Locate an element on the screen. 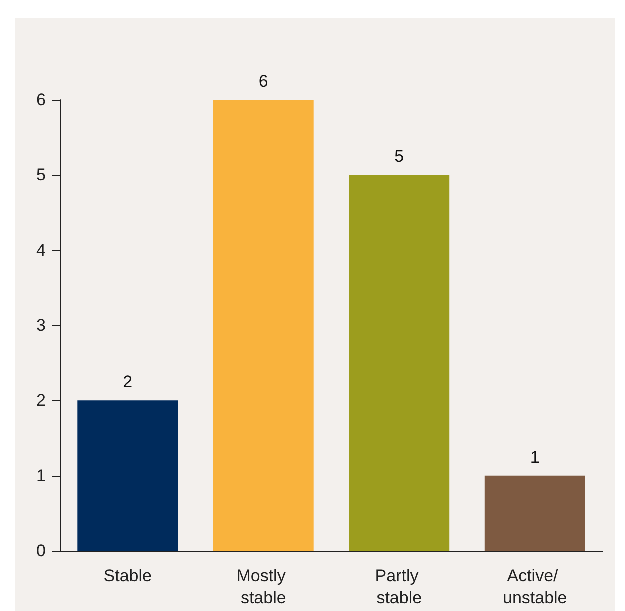  y-tick-label: 4 is located at coordinates (41, 250).